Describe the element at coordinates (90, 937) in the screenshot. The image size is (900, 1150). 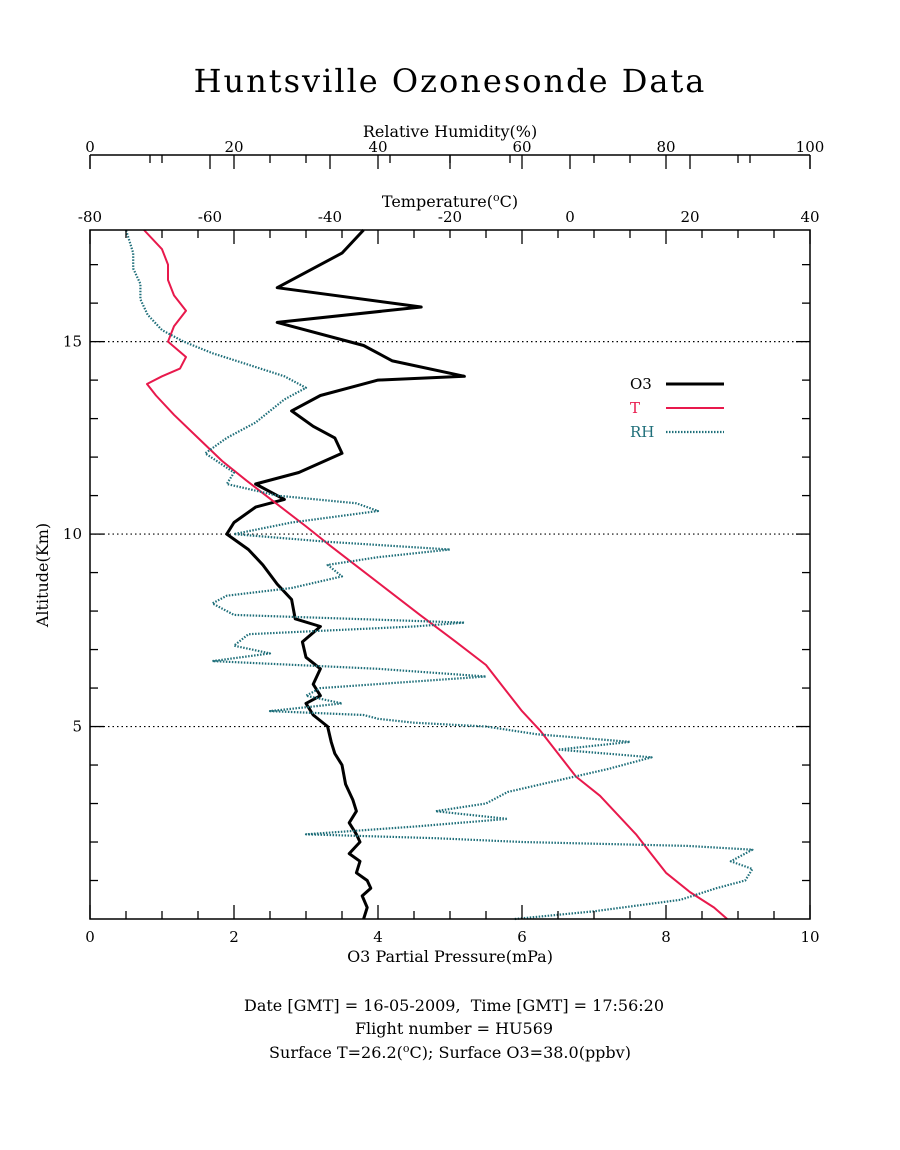
I see `o3-tick-label: 0` at that location.